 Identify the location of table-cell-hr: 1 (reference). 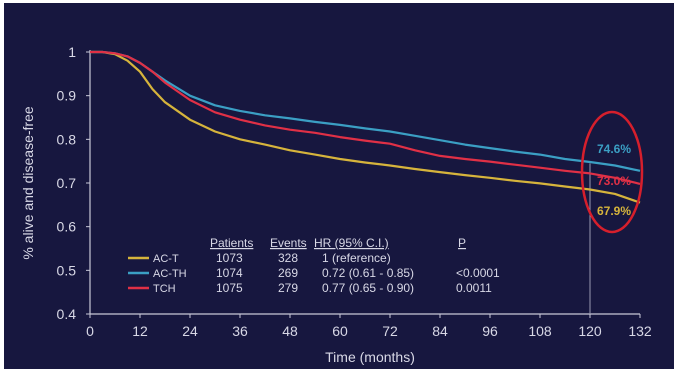
(356, 258).